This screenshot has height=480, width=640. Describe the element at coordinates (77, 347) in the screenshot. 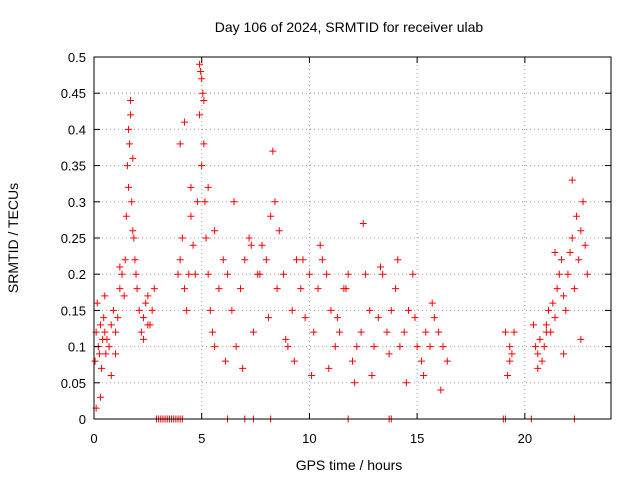

I see `y-tick-label: 0.1` at that location.